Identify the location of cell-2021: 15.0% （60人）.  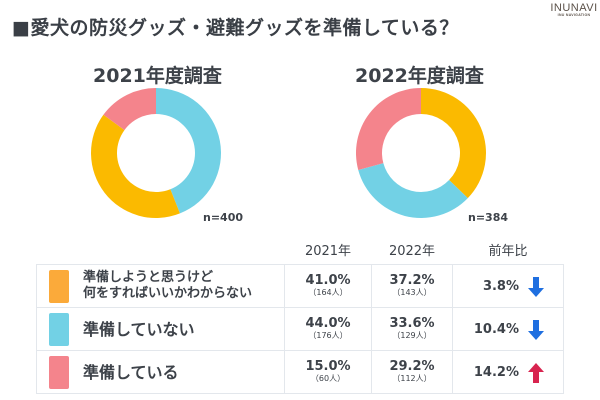
(328, 372).